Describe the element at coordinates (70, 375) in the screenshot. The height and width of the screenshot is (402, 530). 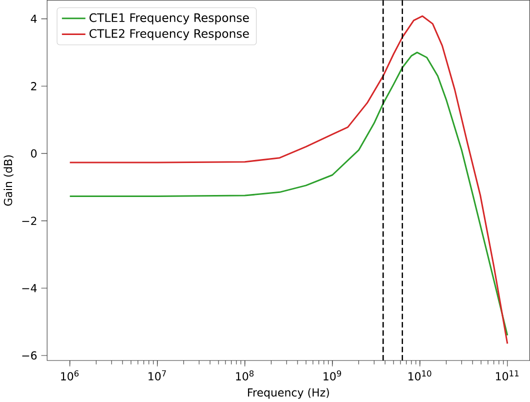
I see `x-tick-label: 10$^{6}$` at that location.